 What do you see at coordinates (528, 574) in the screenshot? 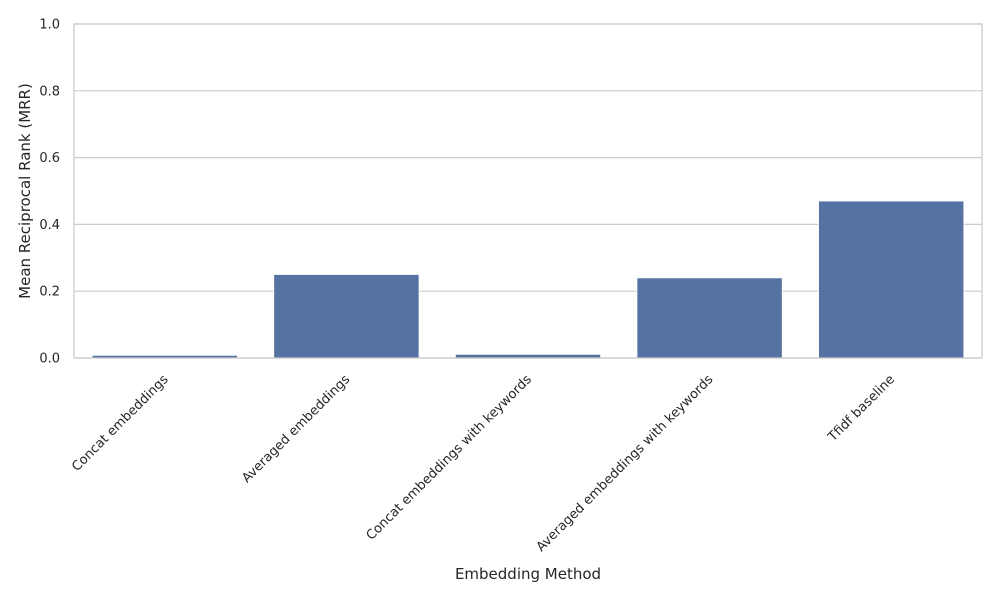
I see `x-axis-title: Embedding Method` at bounding box center [528, 574].